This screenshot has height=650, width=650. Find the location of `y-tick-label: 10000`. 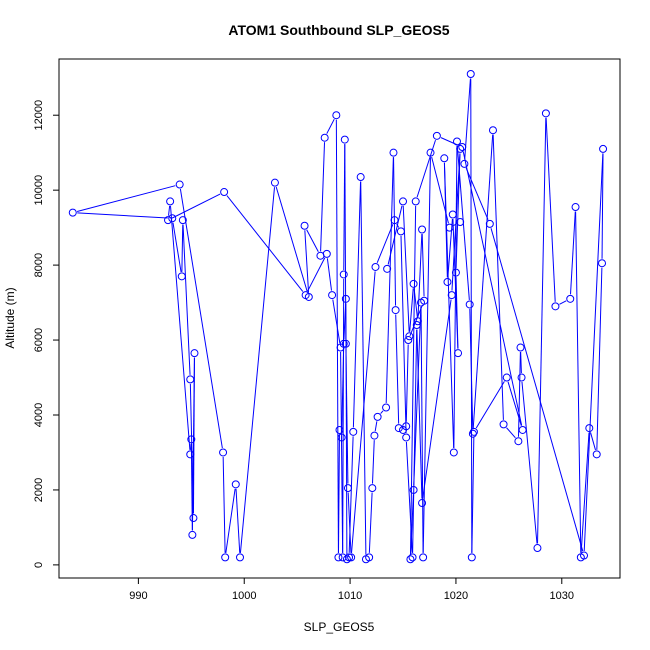

y-tick-label: 10000 is located at coordinates (39, 190).